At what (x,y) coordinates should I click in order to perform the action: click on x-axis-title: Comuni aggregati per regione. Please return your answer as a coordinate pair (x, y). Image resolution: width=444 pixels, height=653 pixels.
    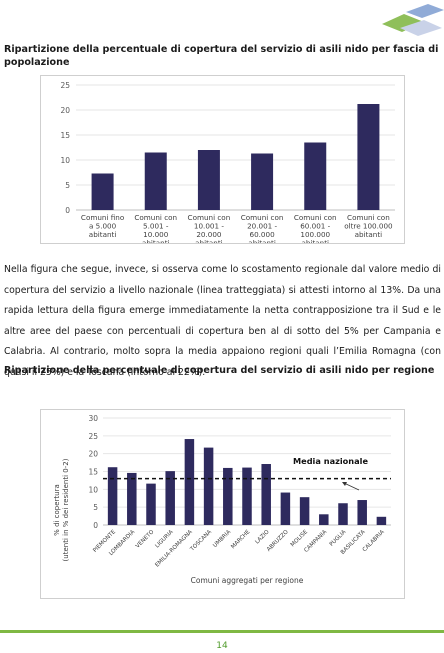
    Looking at the image, I should click on (247, 580).